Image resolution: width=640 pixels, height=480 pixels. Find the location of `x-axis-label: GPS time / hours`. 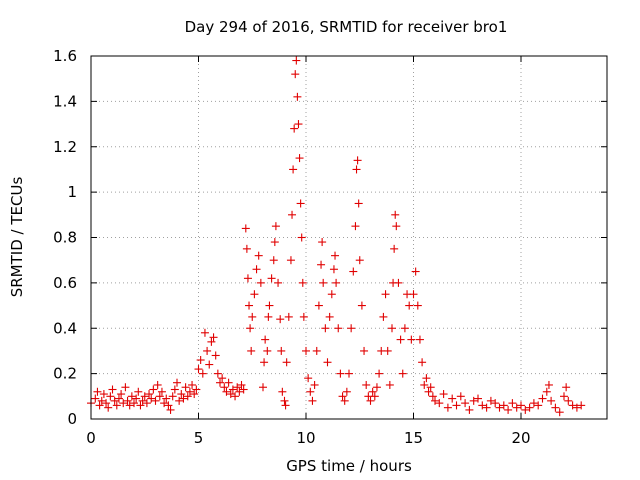

x-axis-label: GPS time / hours is located at coordinates (349, 466).